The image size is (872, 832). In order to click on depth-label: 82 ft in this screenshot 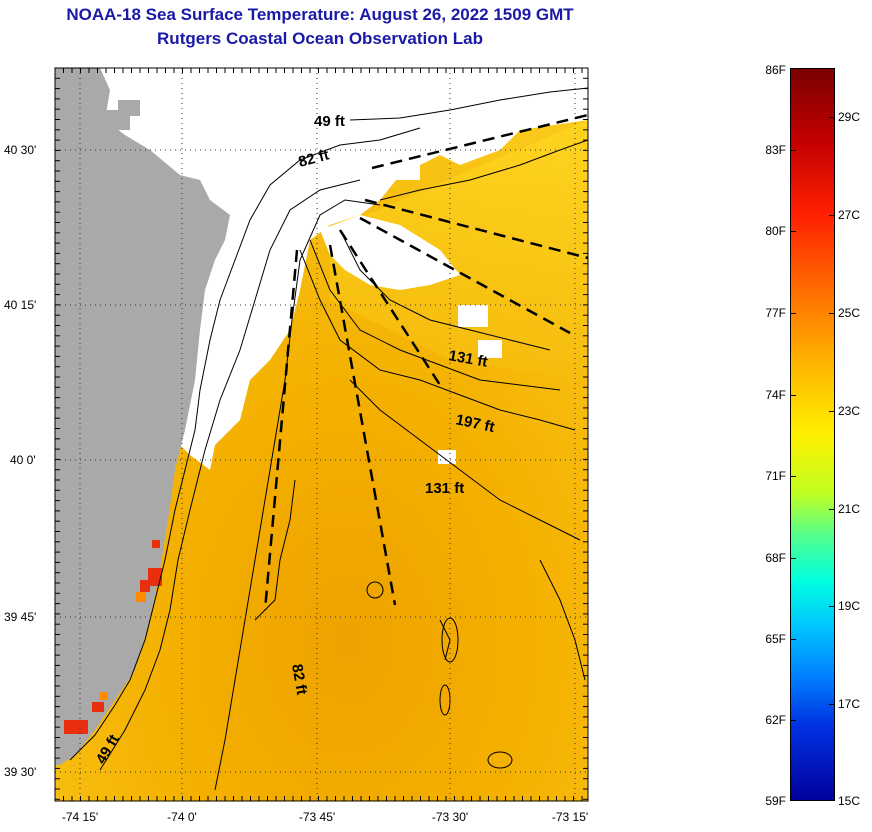, I will do `click(299, 679)`.